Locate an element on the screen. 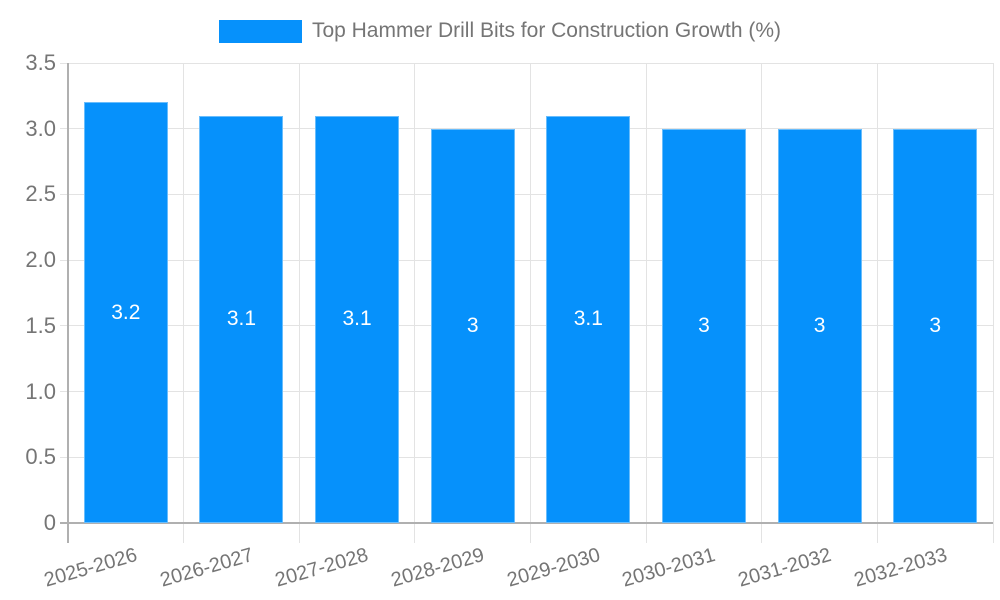 Image resolution: width=1000 pixels, height=600 pixels. x-tick-label: 2032-2033 is located at coordinates (900, 568).